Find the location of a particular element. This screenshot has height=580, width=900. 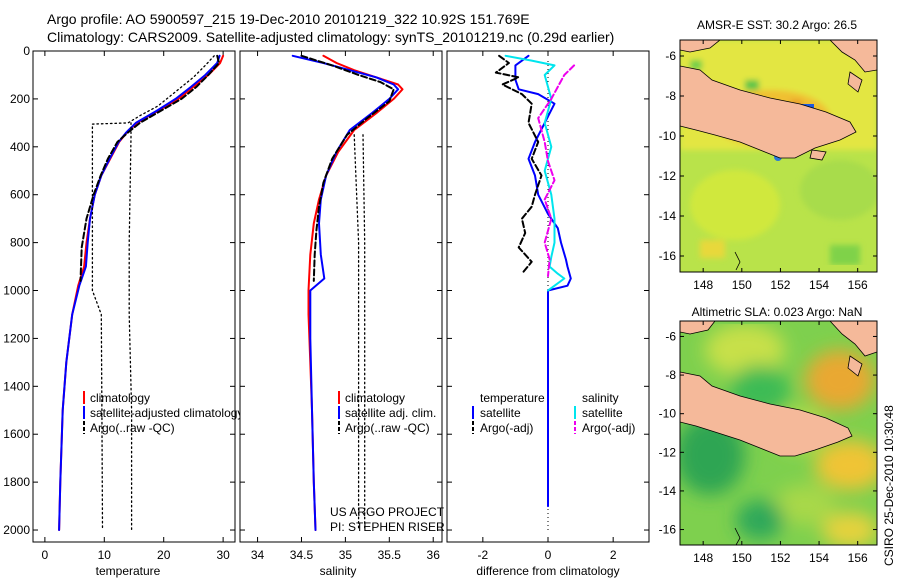

sst-map-landmass is located at coordinates (768, 112).